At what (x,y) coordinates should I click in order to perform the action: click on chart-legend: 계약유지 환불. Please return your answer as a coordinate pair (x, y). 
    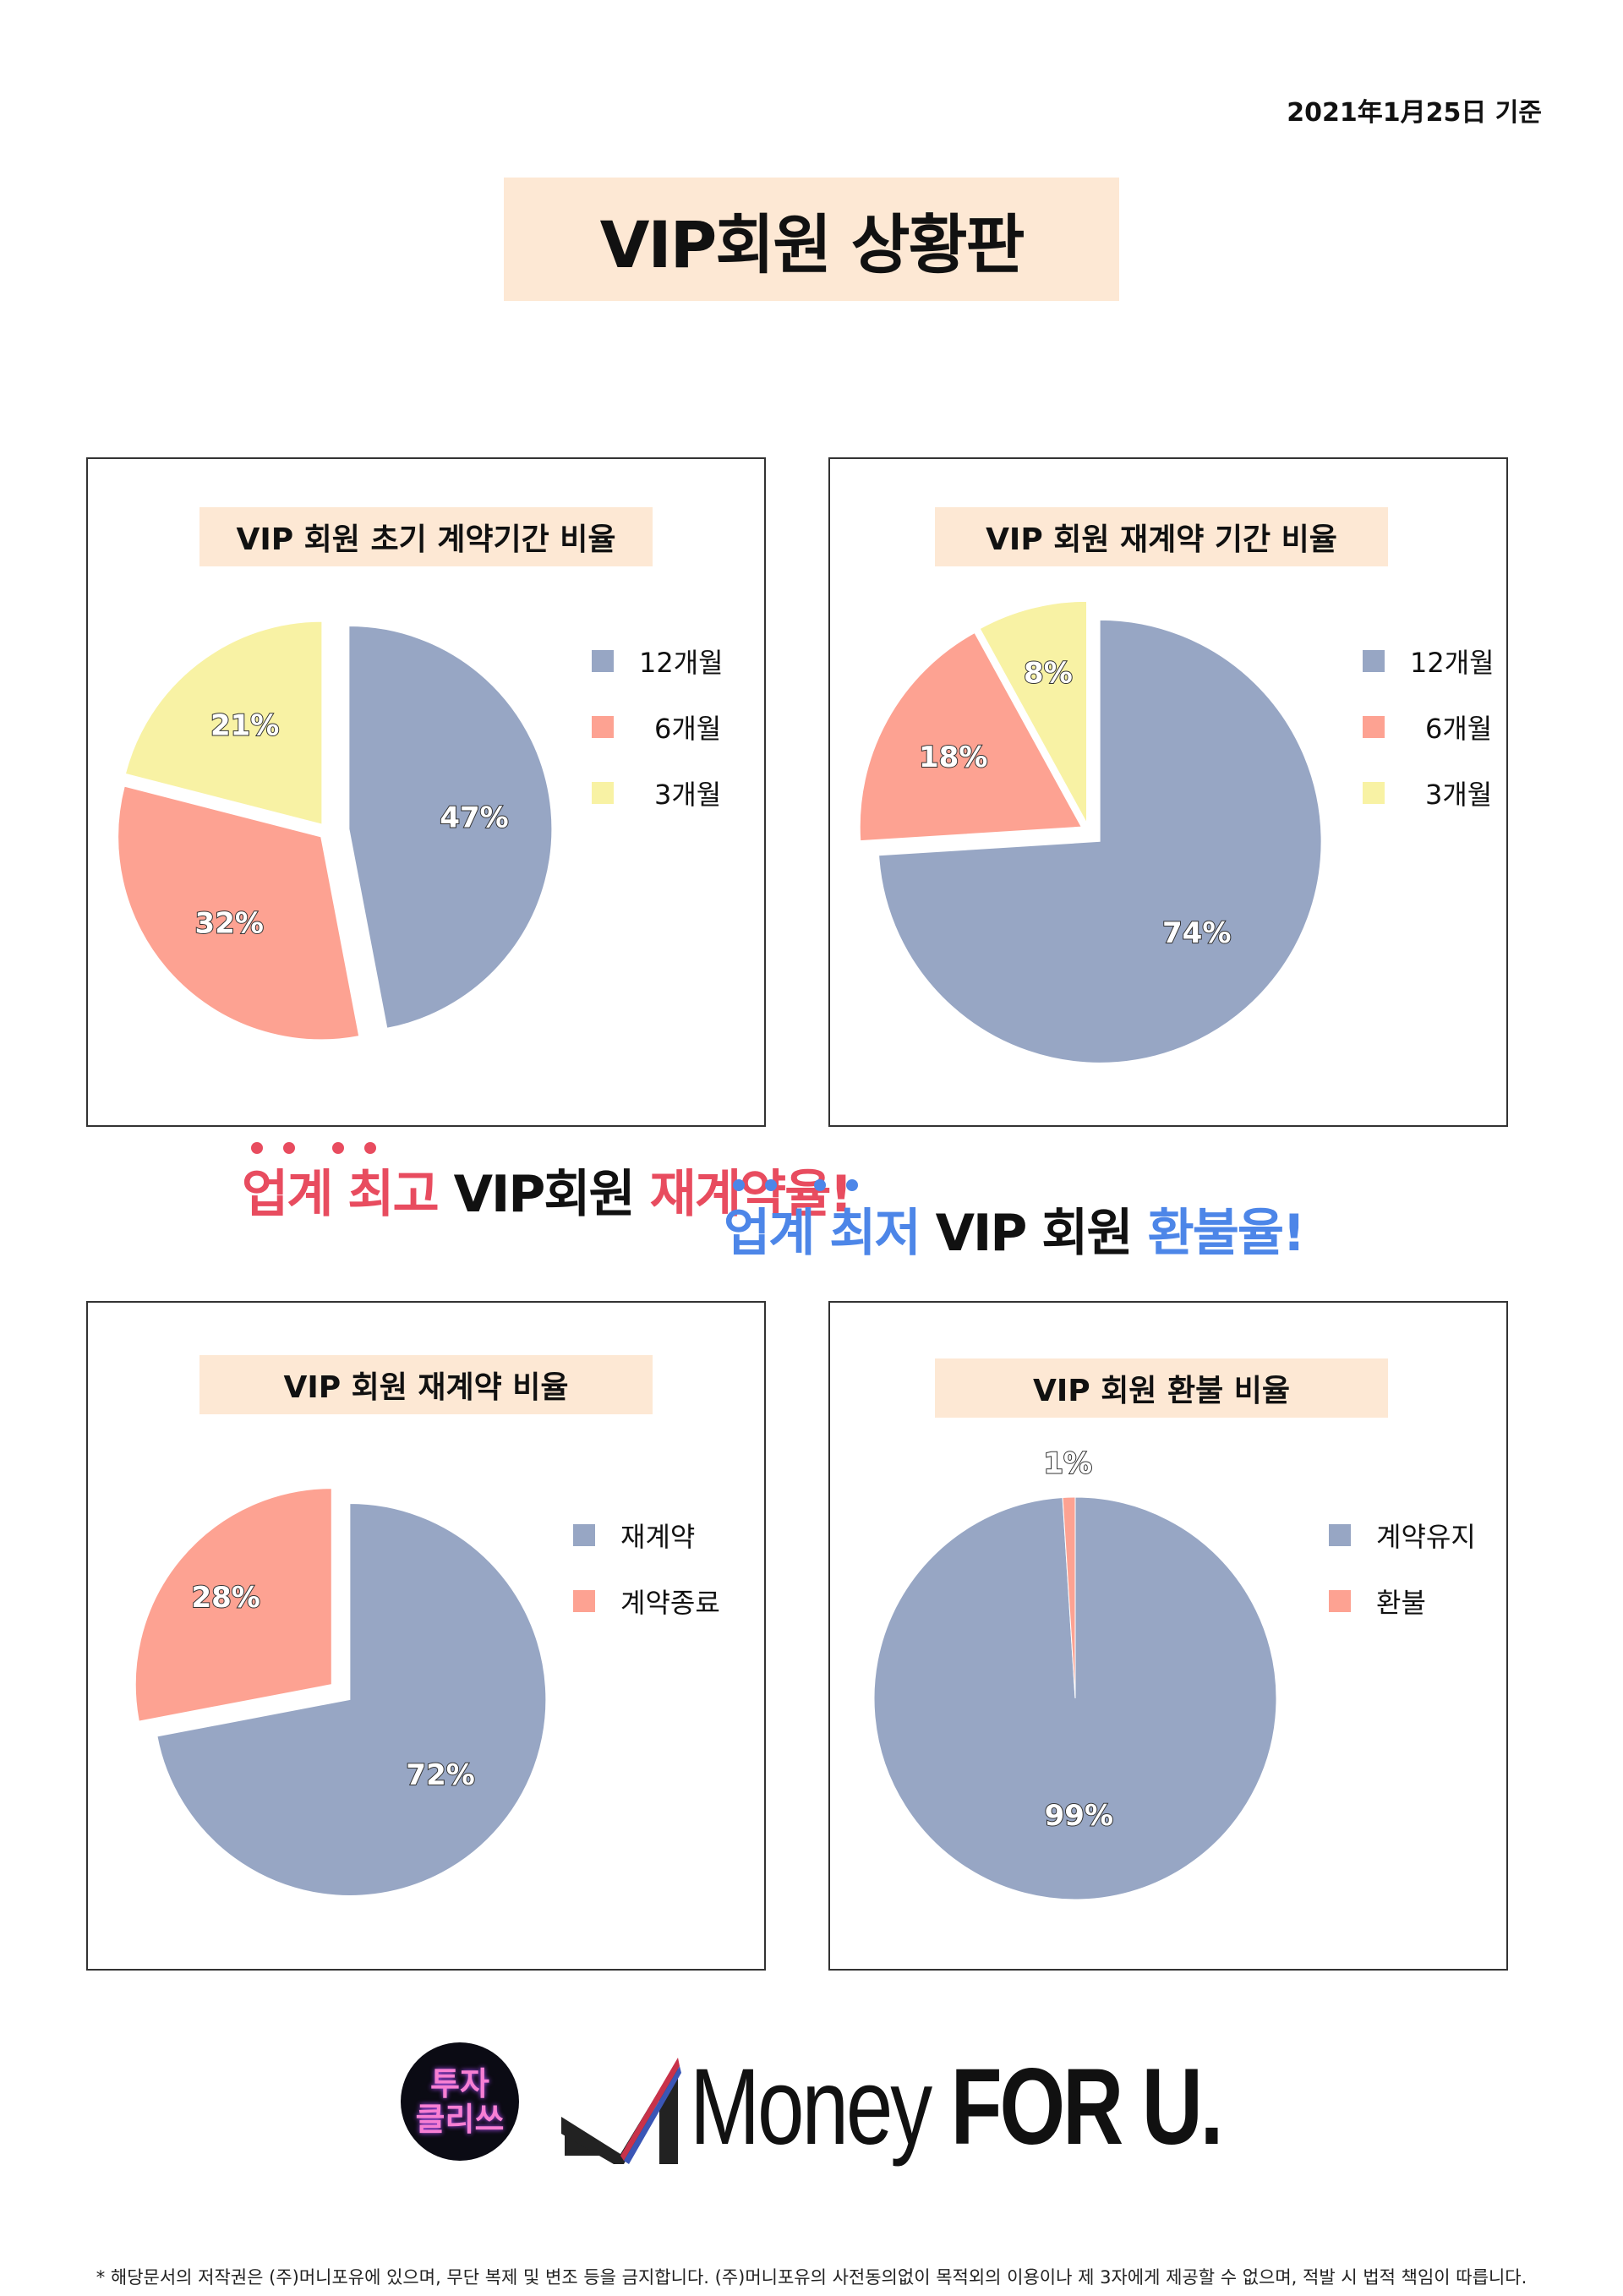
    Looking at the image, I should click on (1403, 1568).